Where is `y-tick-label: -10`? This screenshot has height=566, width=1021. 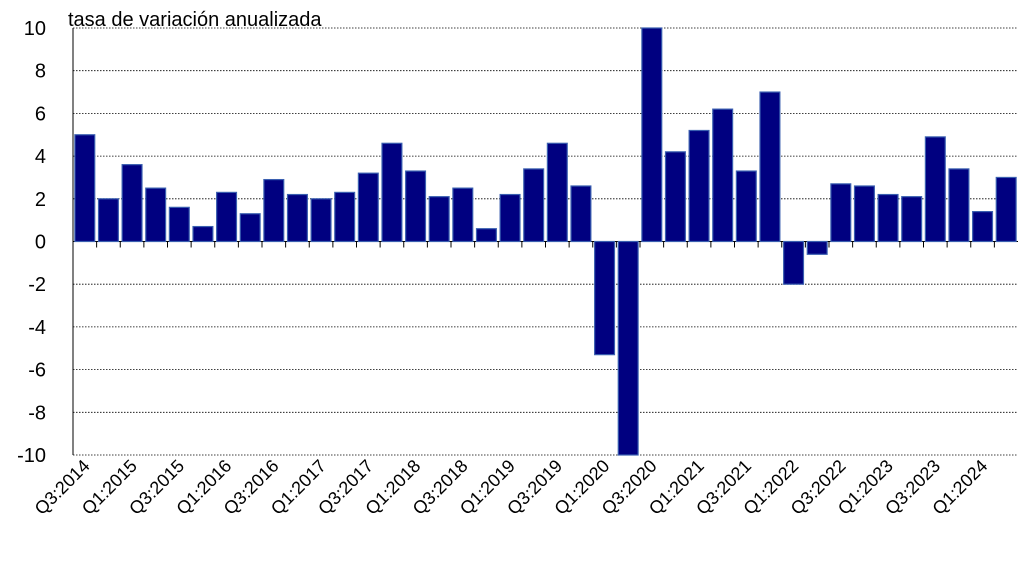
y-tick-label: -10 is located at coordinates (31, 456).